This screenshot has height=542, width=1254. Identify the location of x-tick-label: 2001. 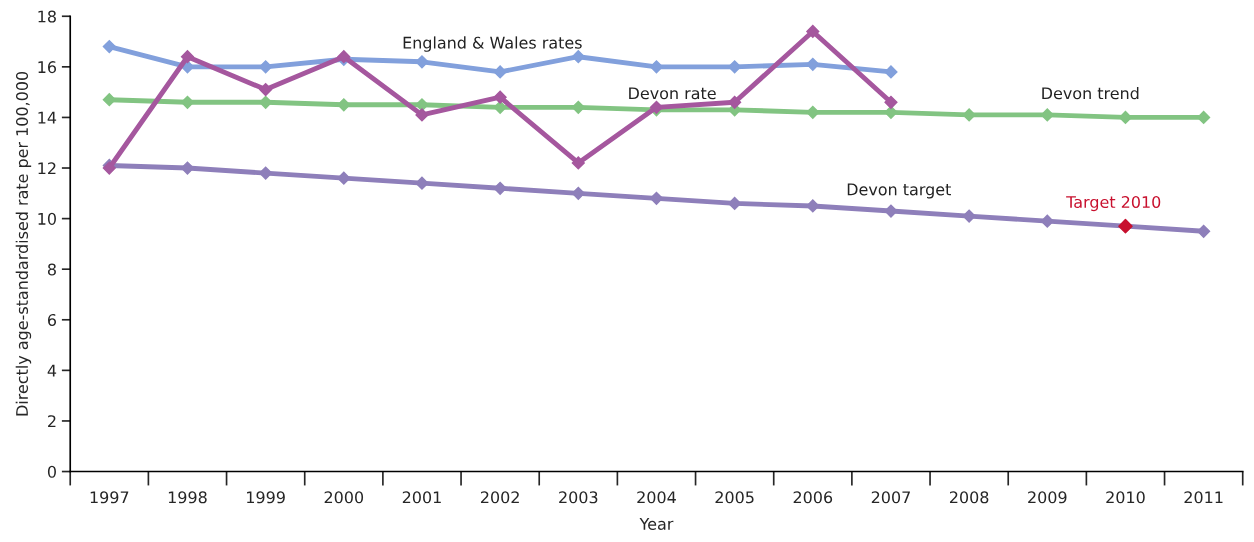
(421, 497).